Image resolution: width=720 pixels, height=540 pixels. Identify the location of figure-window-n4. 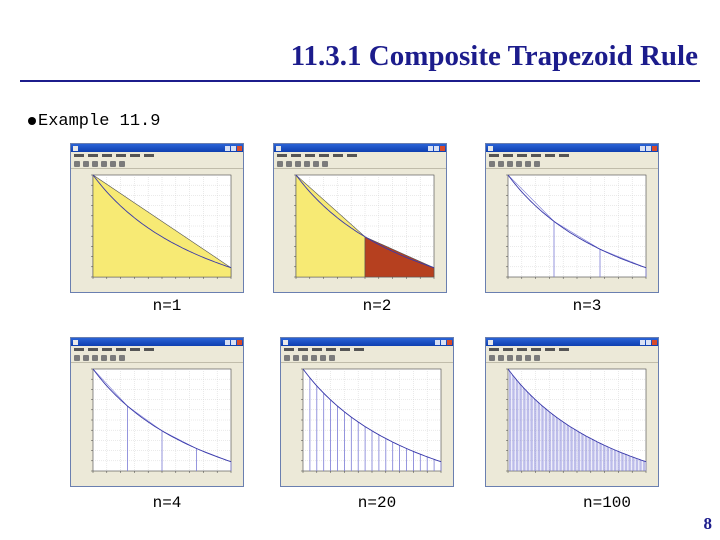
(157, 412).